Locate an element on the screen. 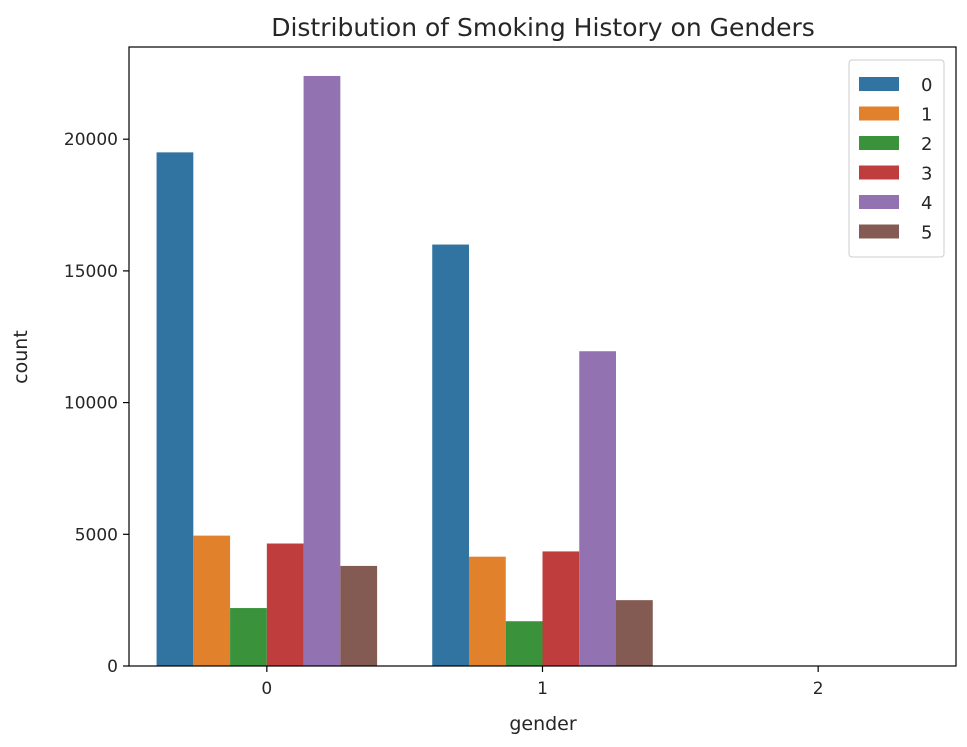 This screenshot has width=967, height=747. legend-label-5: 5 is located at coordinates (926, 233).